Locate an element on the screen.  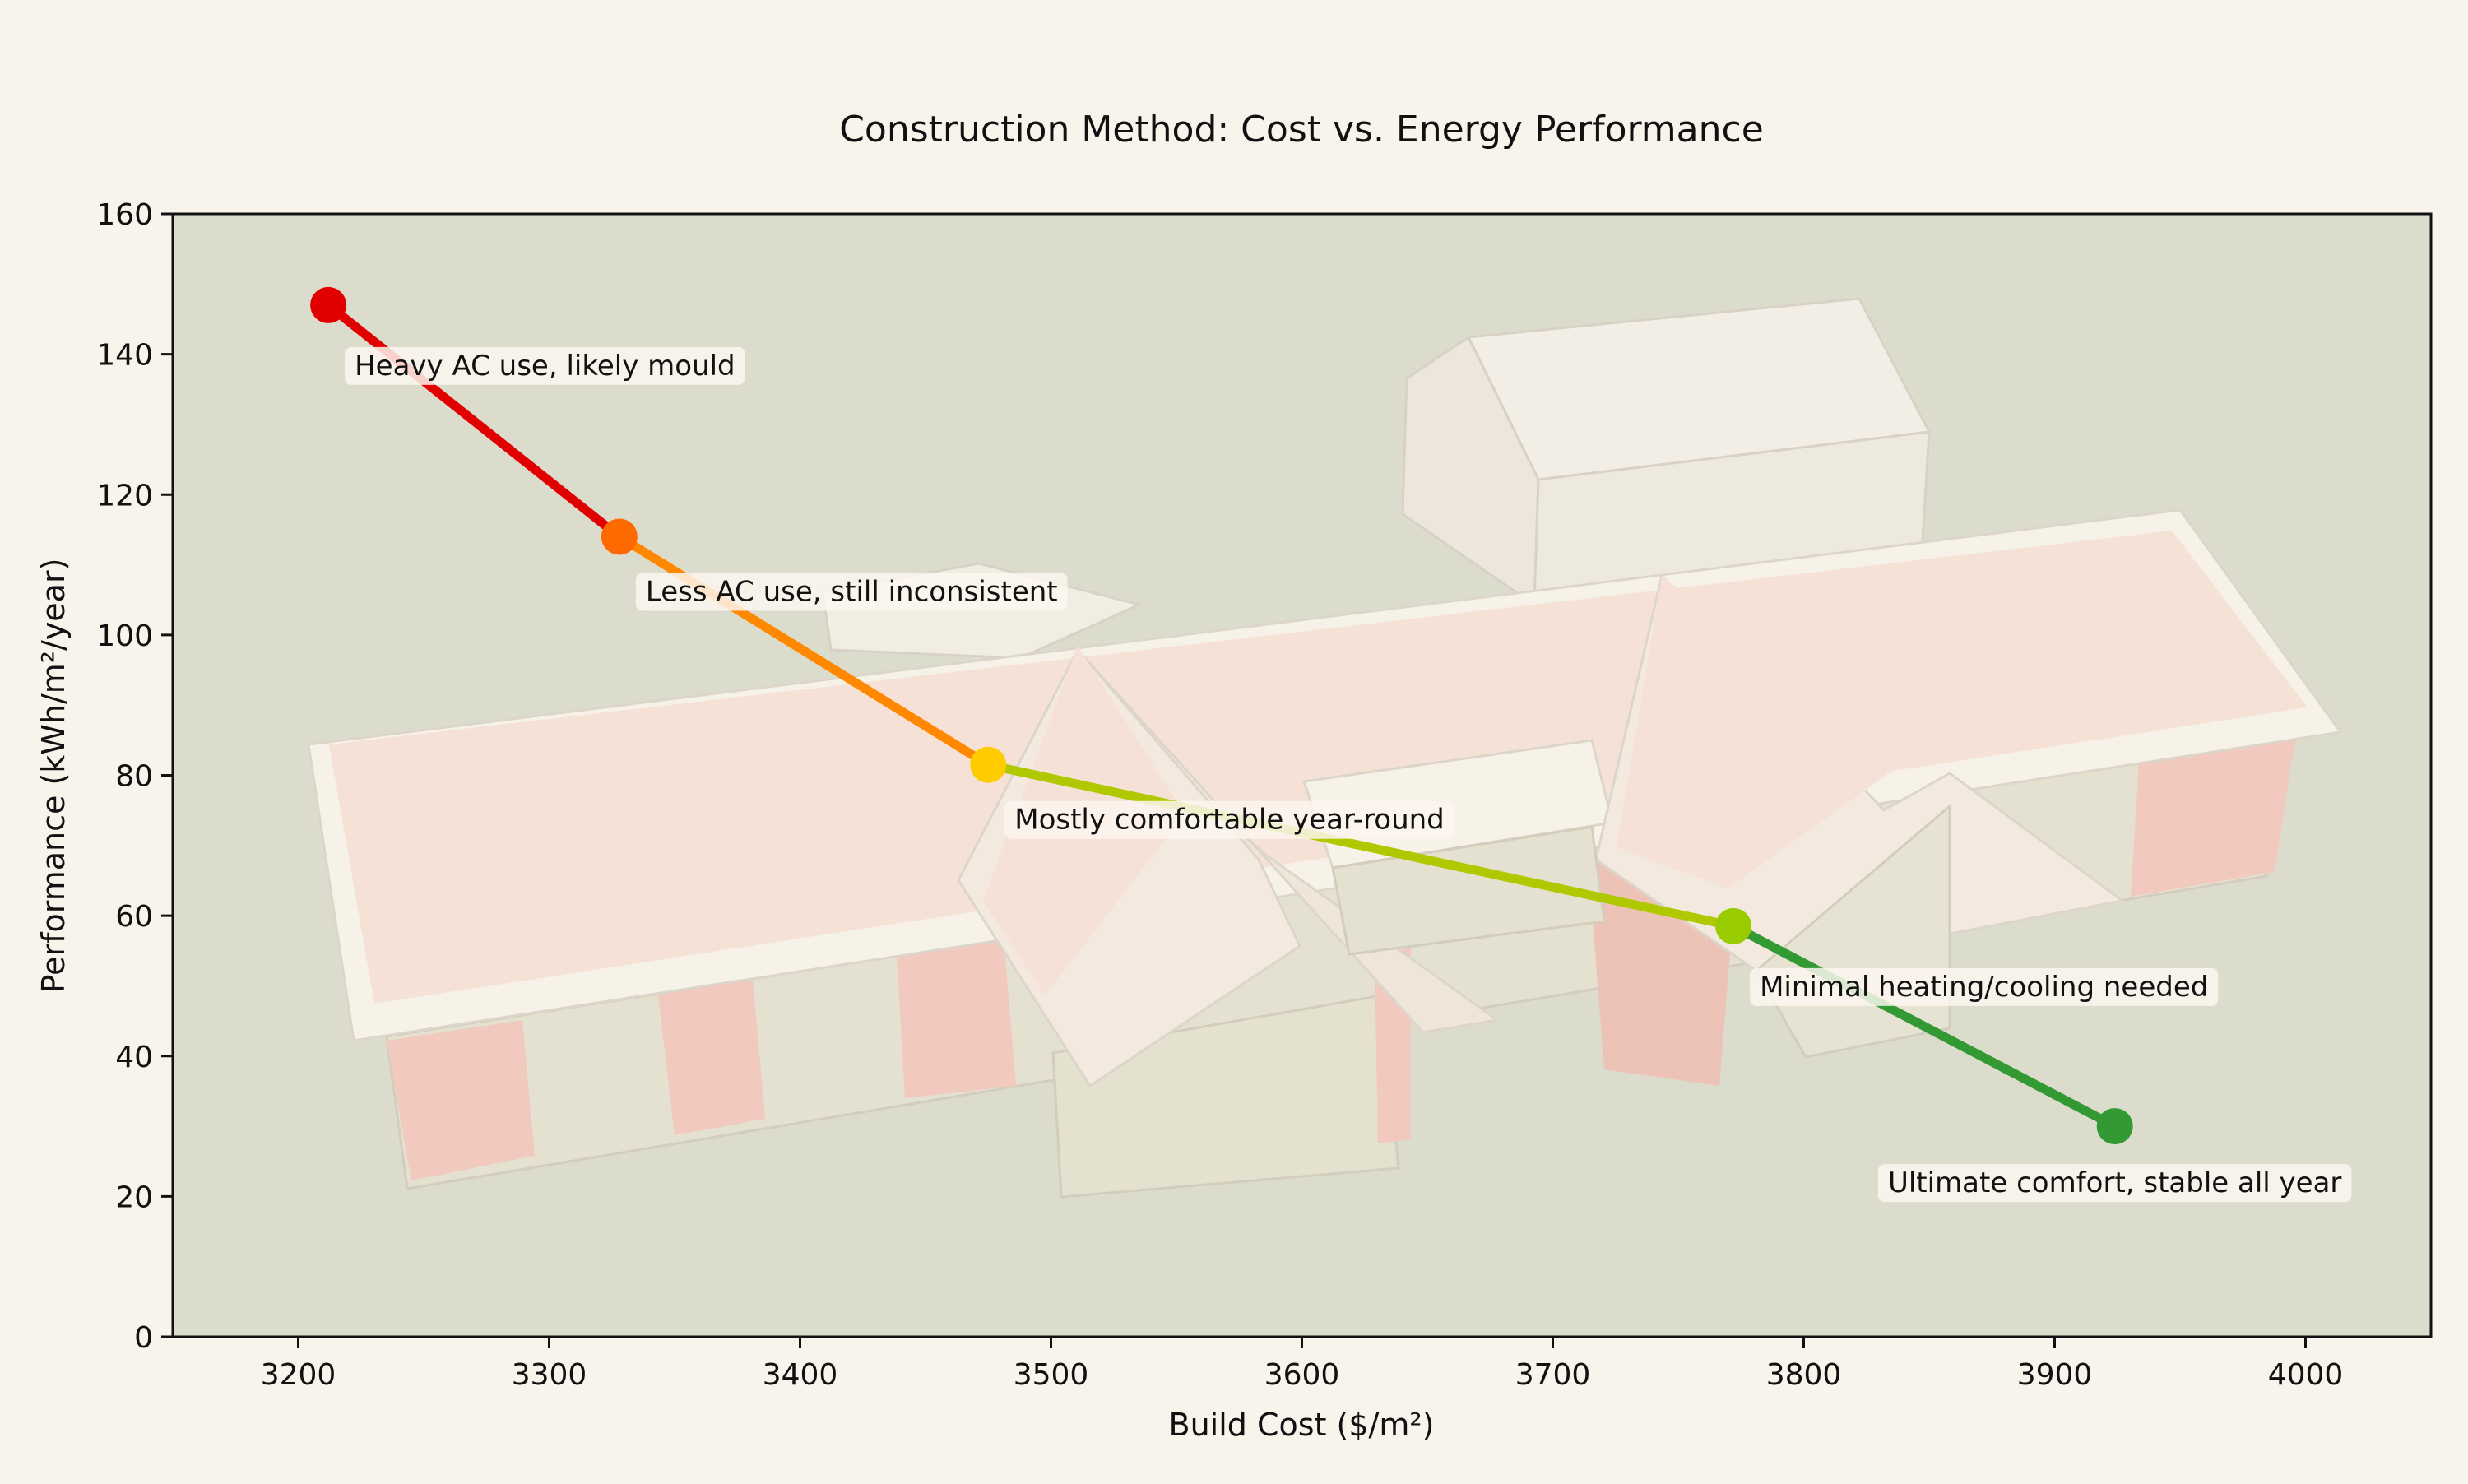
x-tick-label: 3400 is located at coordinates (800, 1375).